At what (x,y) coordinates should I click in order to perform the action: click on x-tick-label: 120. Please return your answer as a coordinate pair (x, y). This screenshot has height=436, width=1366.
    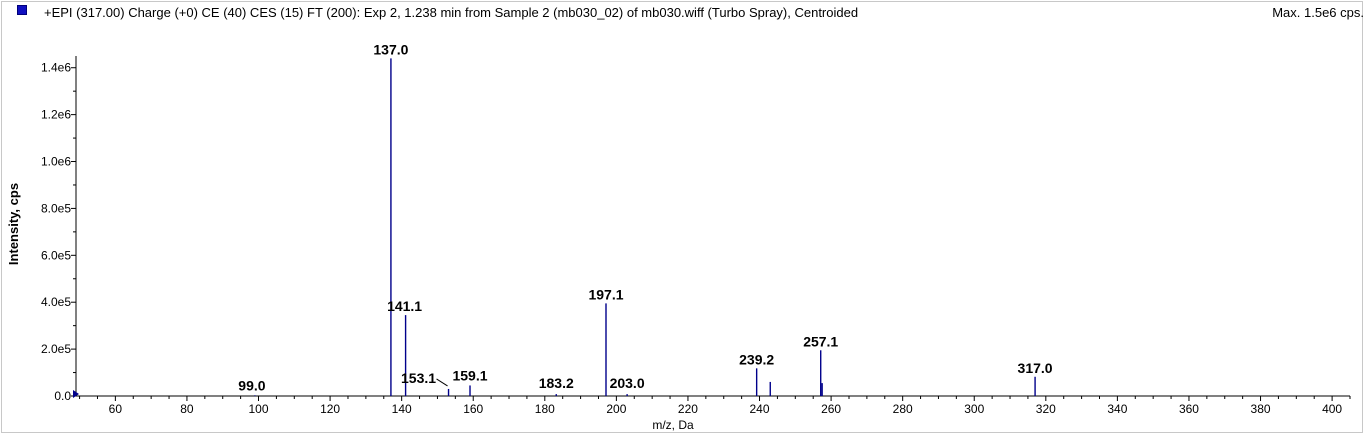
    Looking at the image, I should click on (330, 409).